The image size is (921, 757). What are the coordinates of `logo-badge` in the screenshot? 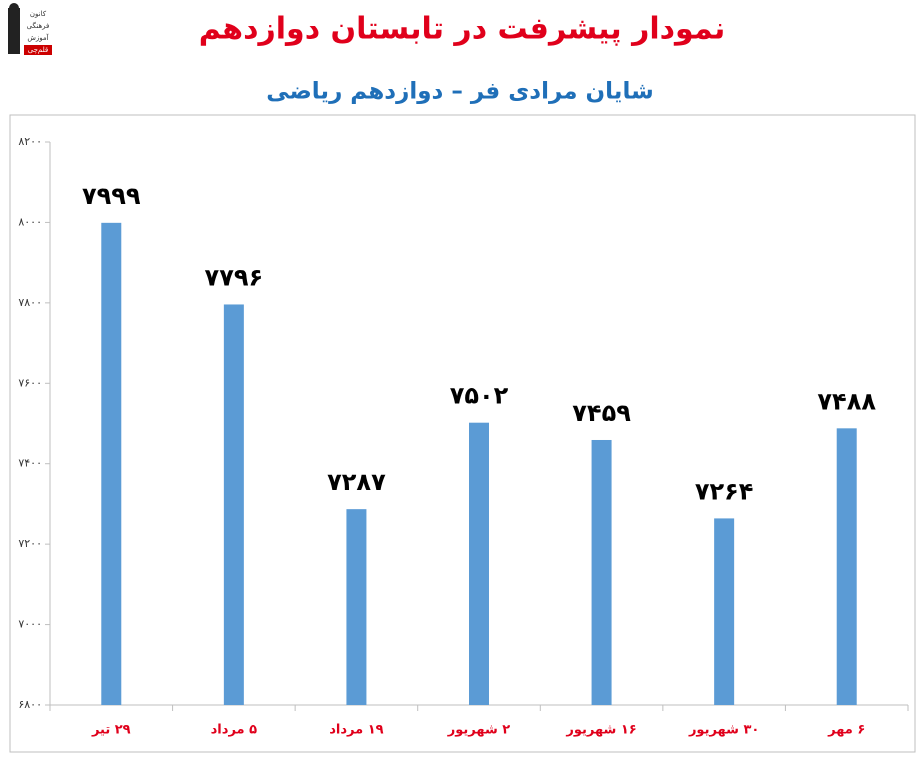 It's located at (38, 50).